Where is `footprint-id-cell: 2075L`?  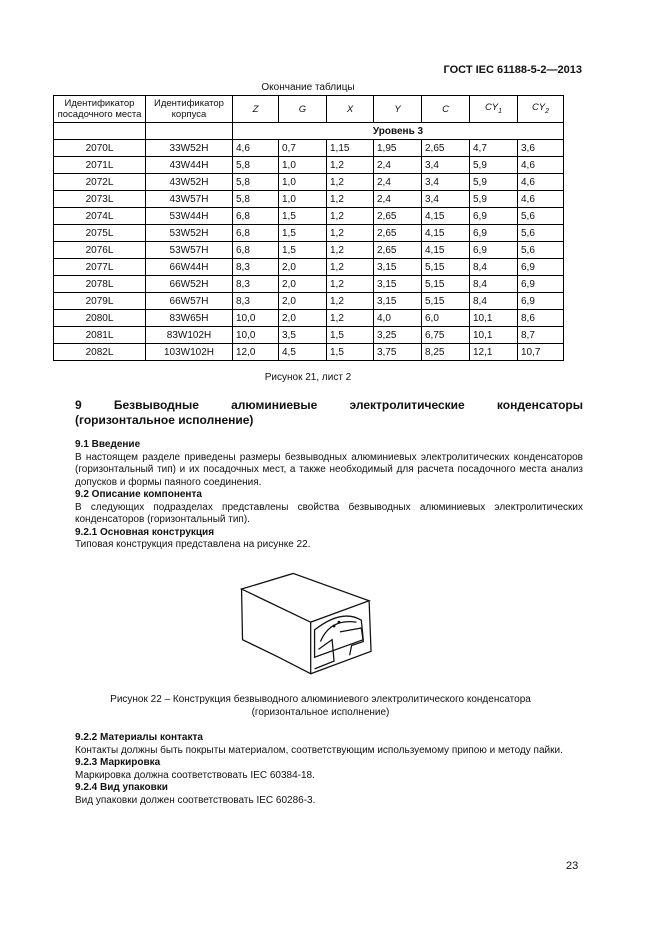
footprint-id-cell: 2075L is located at coordinates (99, 233).